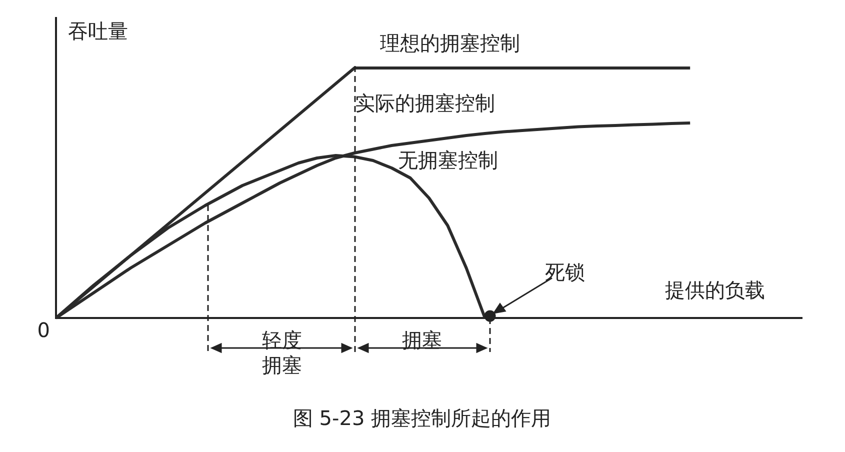 This screenshot has height=452, width=845. Describe the element at coordinates (43, 330) in the screenshot. I see `text: 0` at that location.